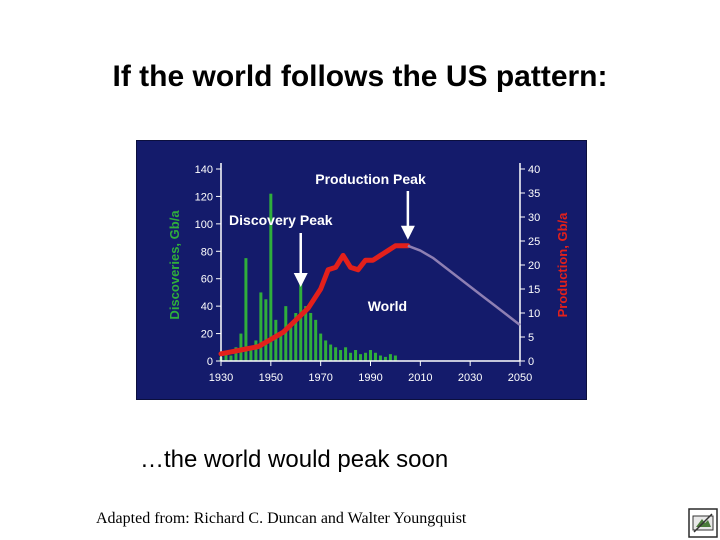 The image size is (720, 540). I want to click on x-tick-label: 1930, so click(221, 378).